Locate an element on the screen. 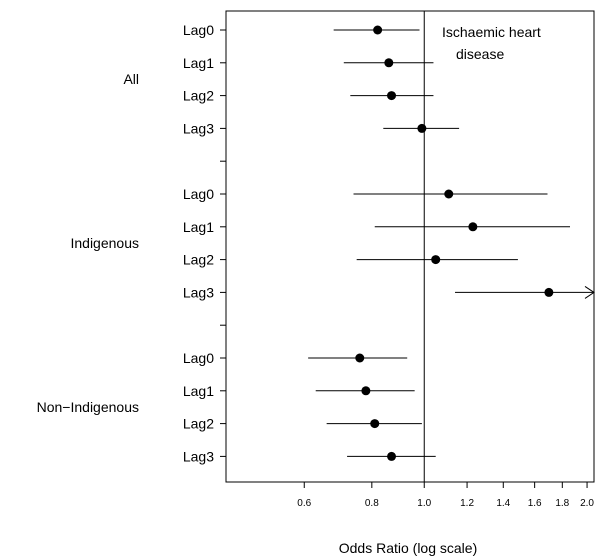  group-label: All is located at coordinates (131, 79).